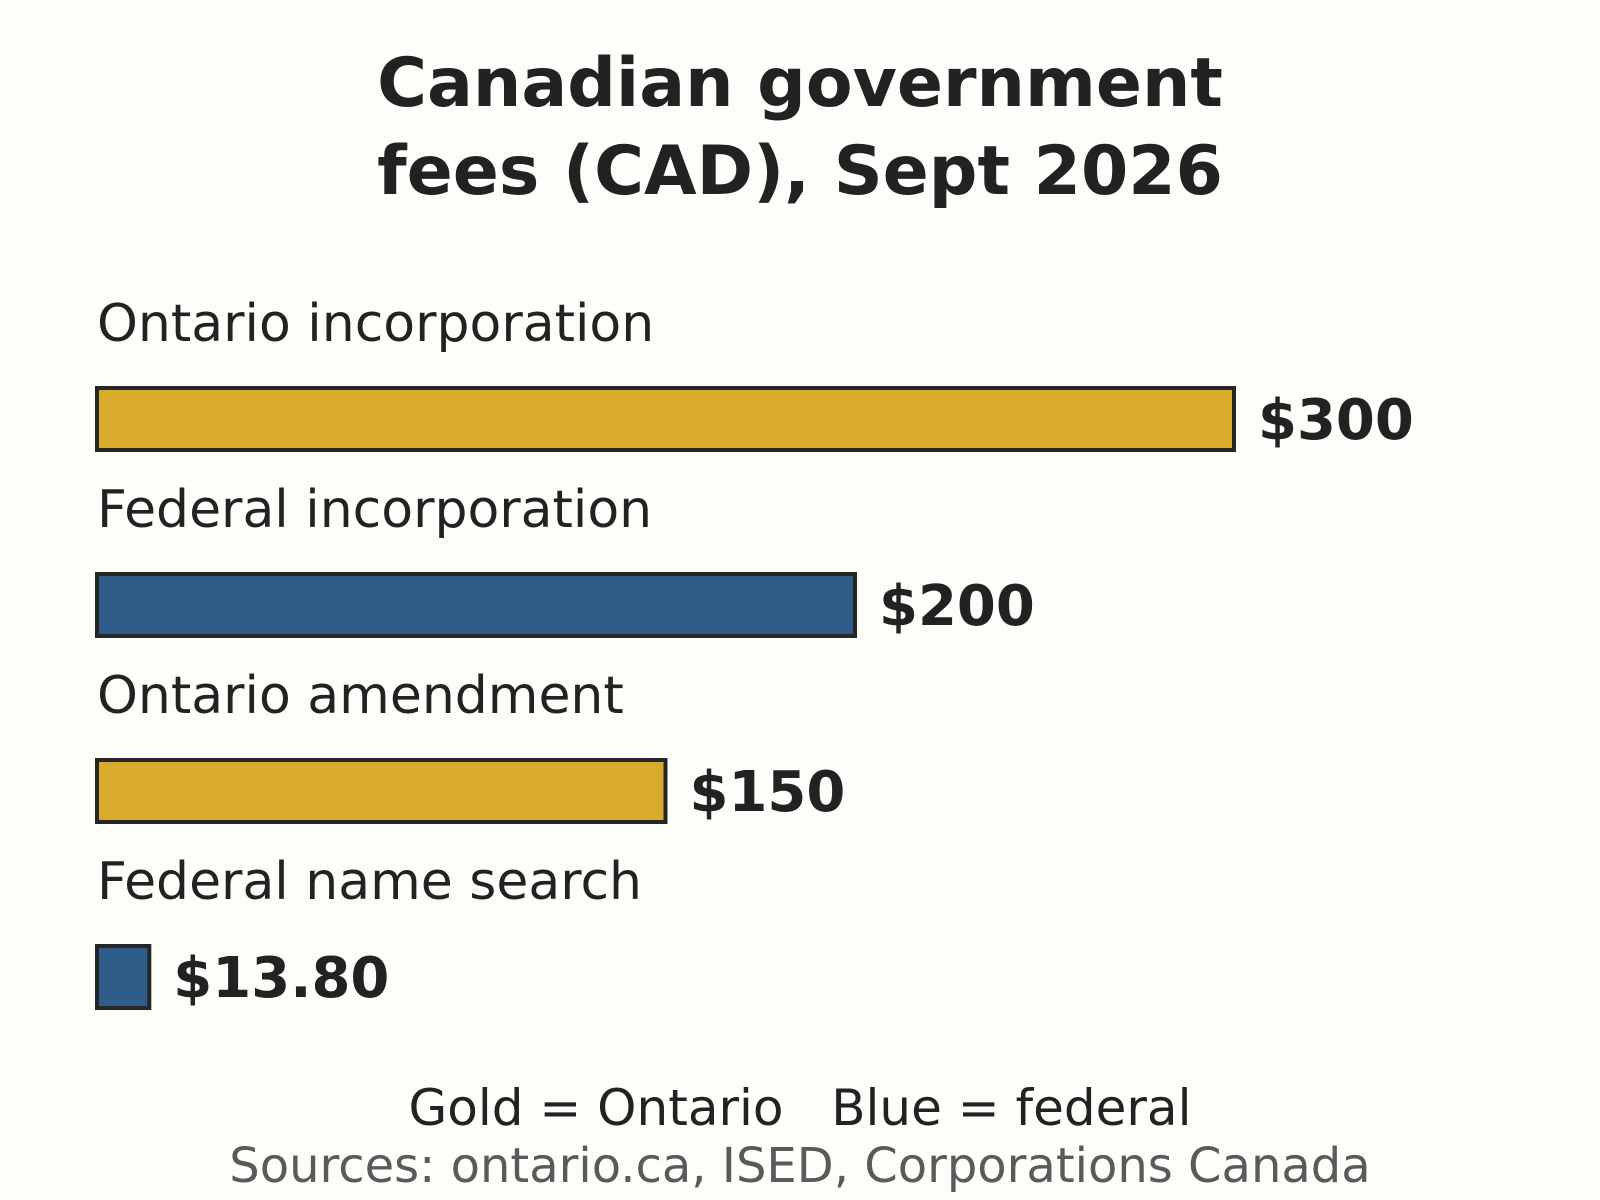 The height and width of the screenshot is (1200, 1600). What do you see at coordinates (375, 324) in the screenshot?
I see `category-label: Ontario incorporation` at bounding box center [375, 324].